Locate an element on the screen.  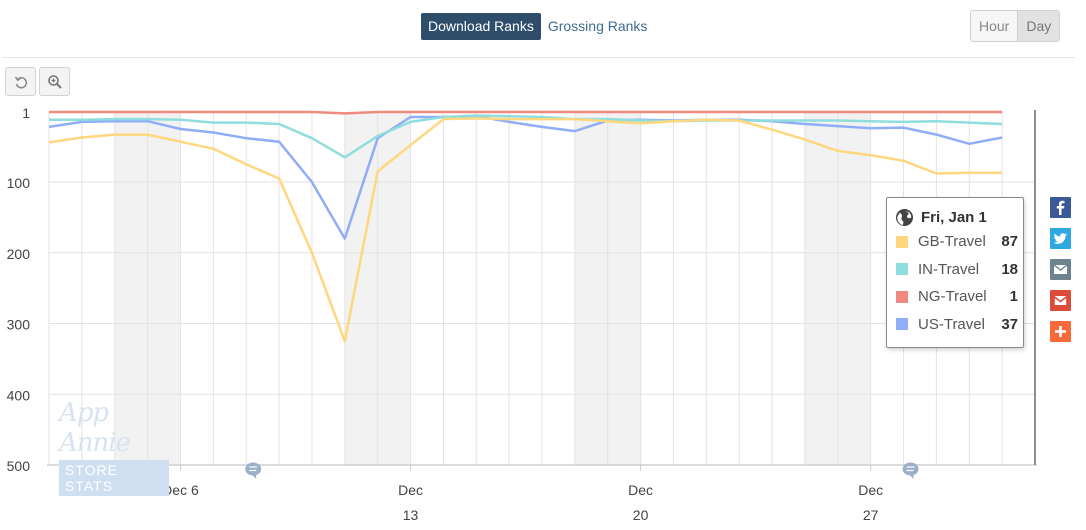
x-tick-label: Dec 6 is located at coordinates (180, 490).